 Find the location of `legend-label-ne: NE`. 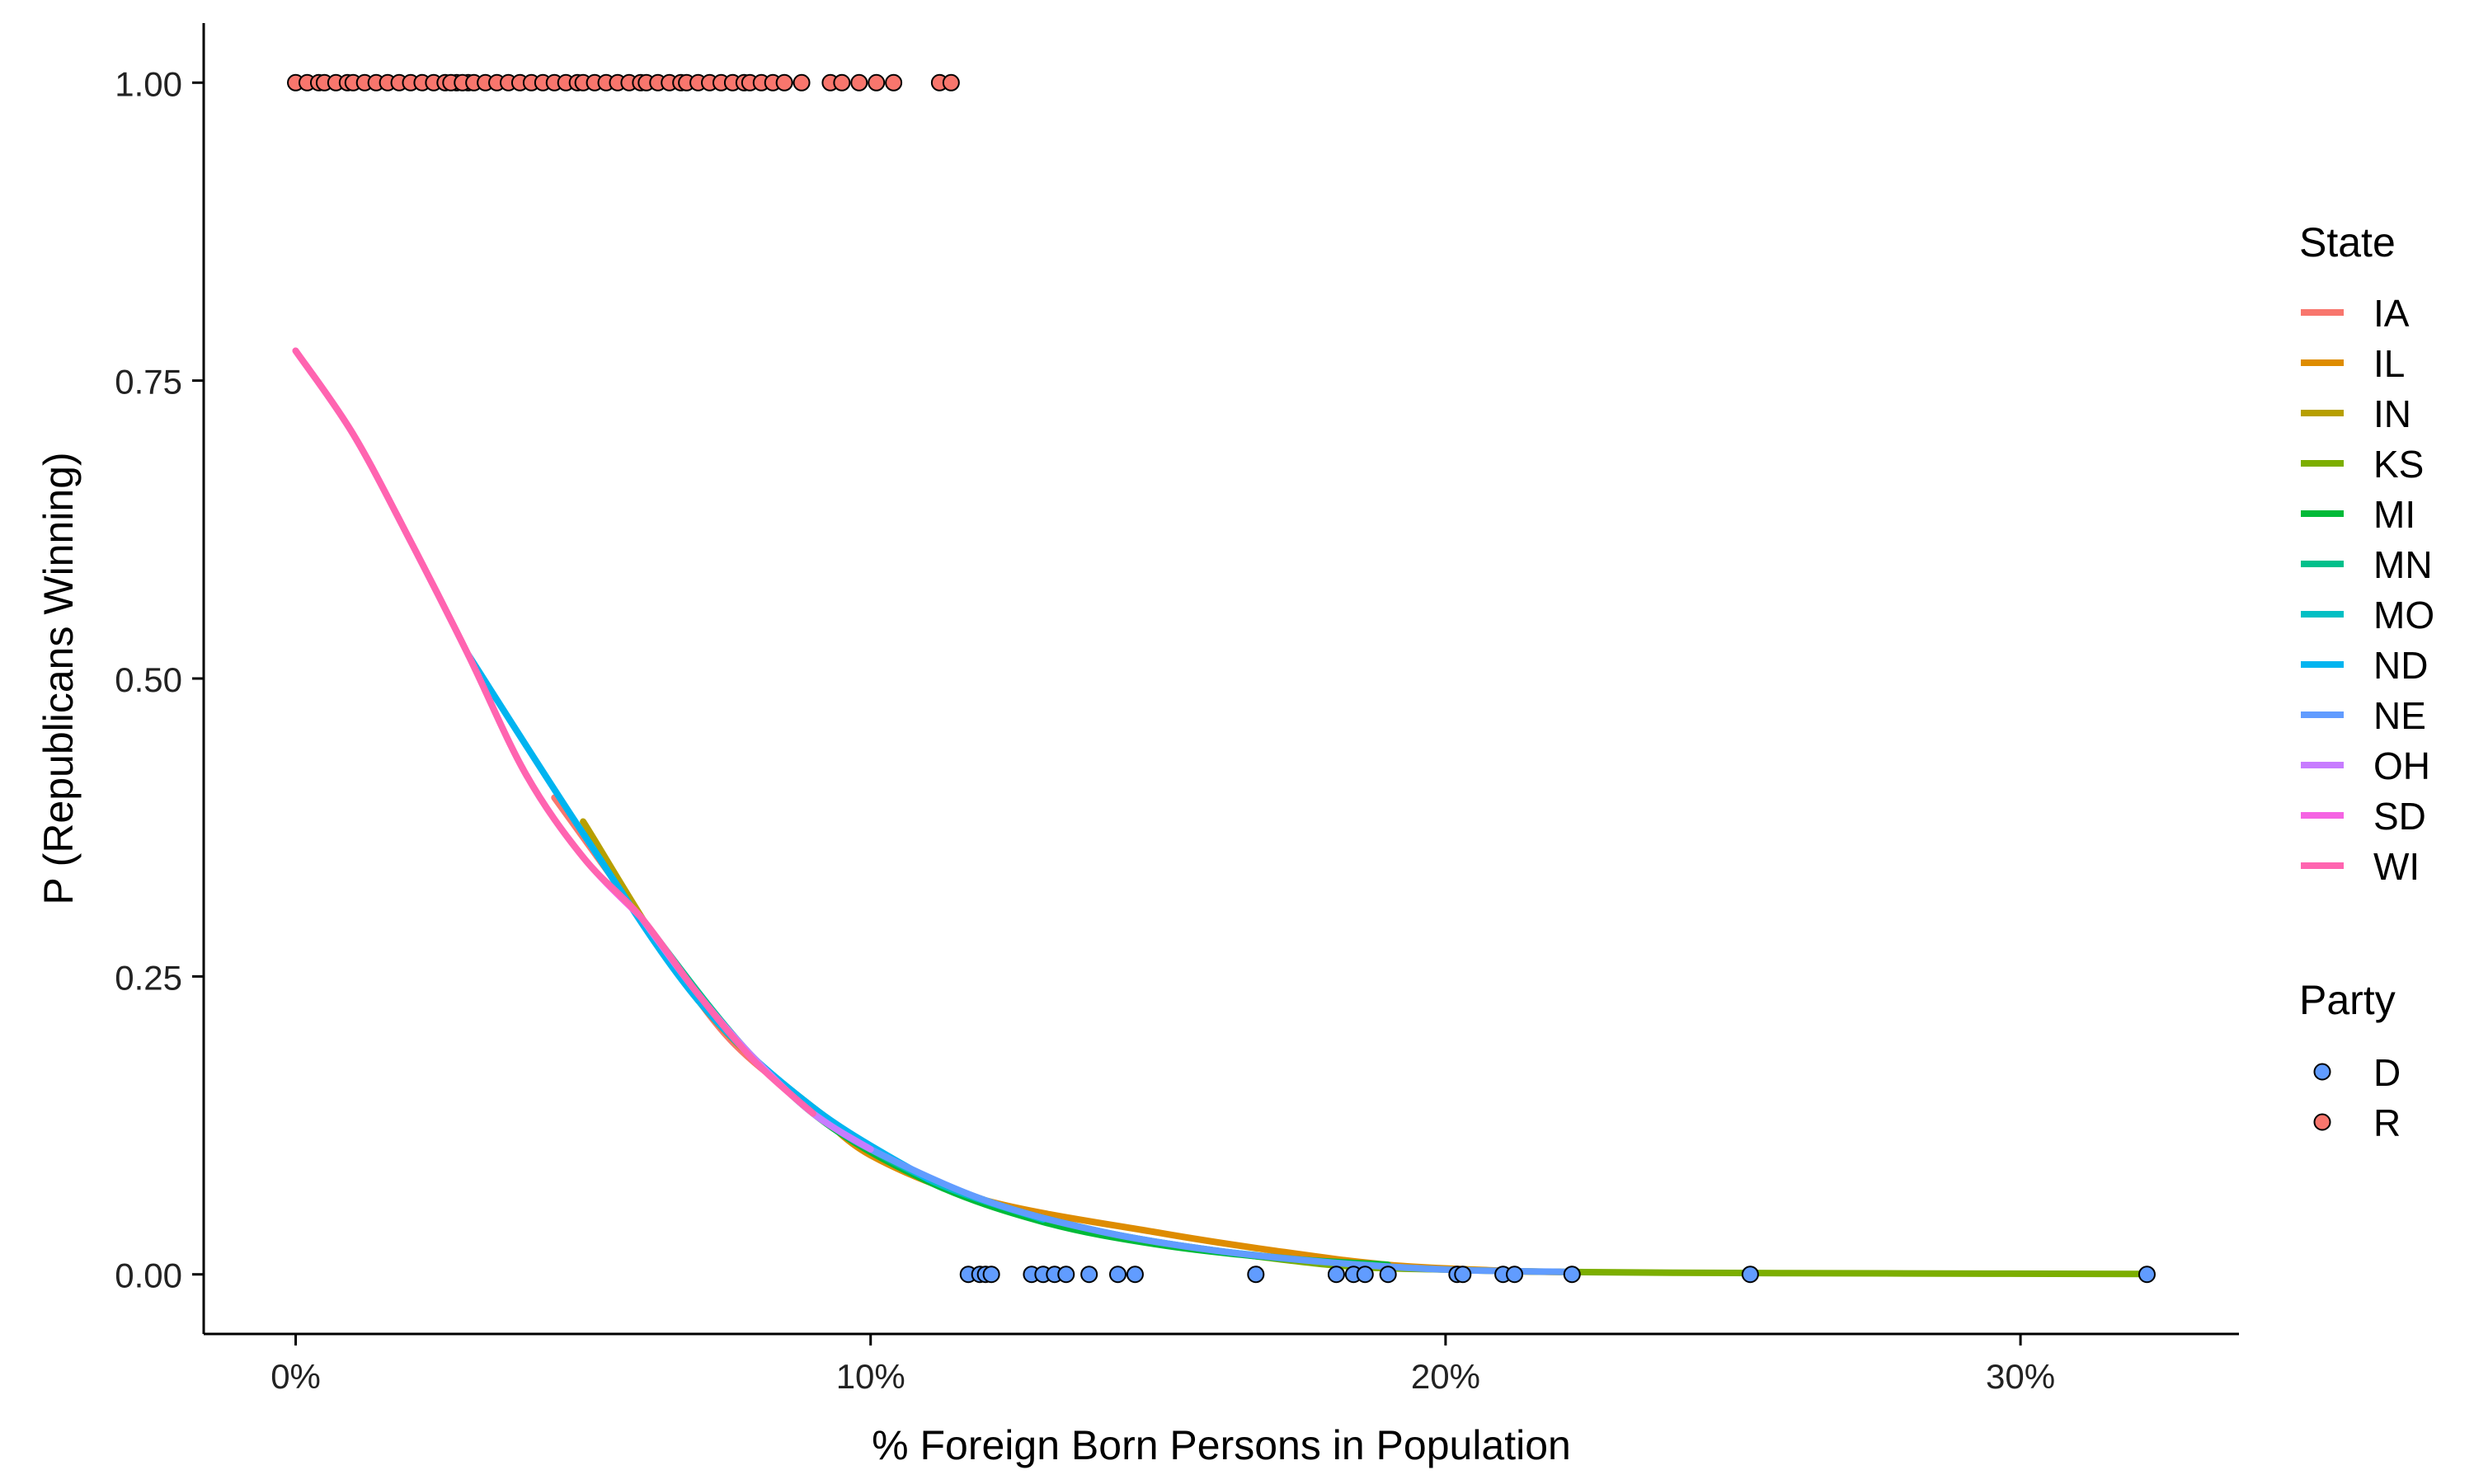

legend-label-ne: NE is located at coordinates (2399, 715).